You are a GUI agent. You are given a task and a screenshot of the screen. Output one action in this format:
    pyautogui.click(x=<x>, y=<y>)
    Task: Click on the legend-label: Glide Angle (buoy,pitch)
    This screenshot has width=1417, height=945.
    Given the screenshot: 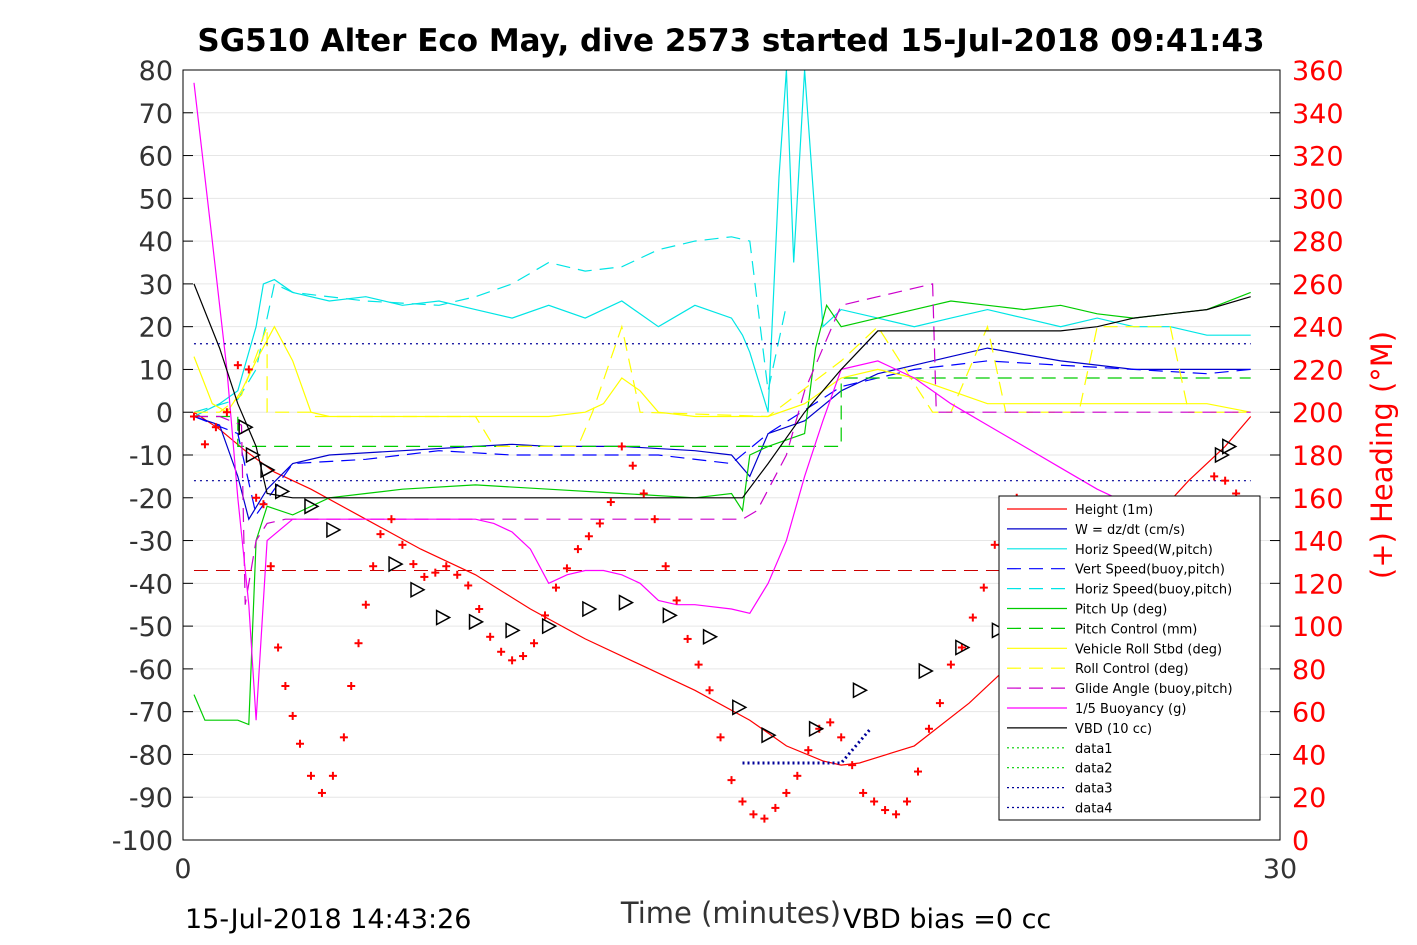 What is the action you would take?
    pyautogui.click(x=1154, y=689)
    